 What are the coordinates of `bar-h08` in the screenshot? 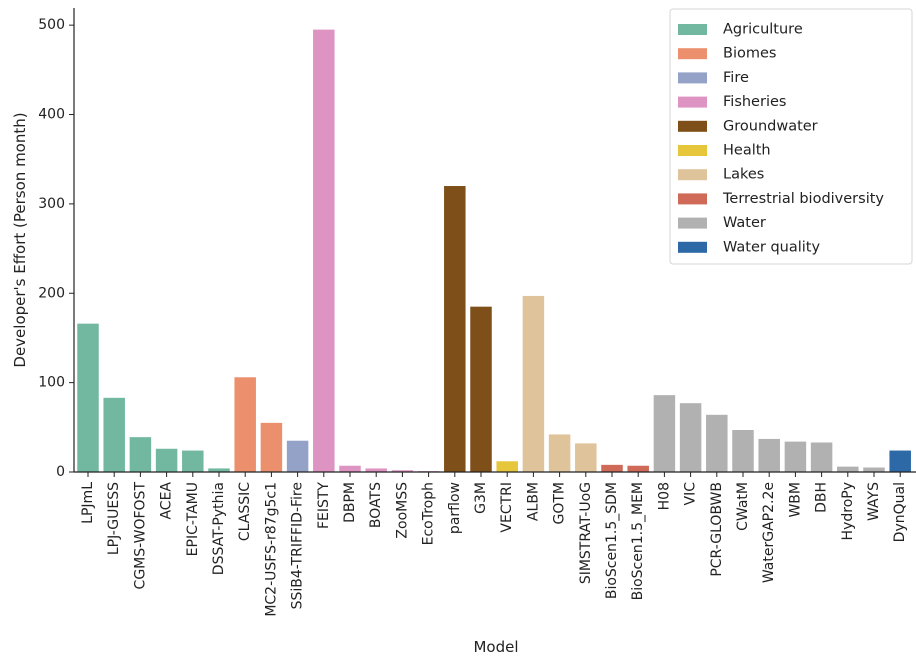 It's located at (664, 433).